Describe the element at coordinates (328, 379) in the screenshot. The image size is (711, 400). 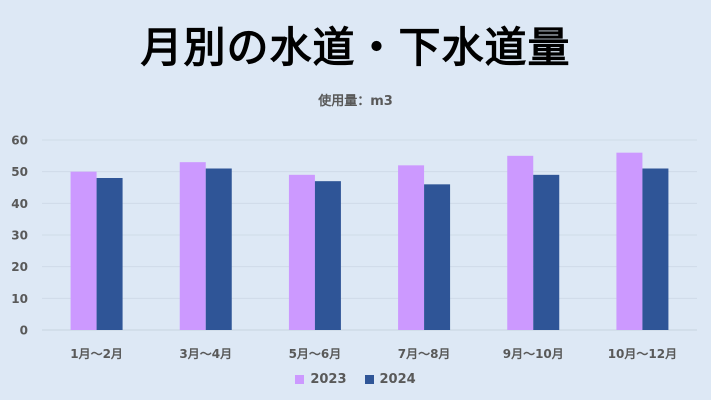
I see `legend-label-2023: 2023` at that location.